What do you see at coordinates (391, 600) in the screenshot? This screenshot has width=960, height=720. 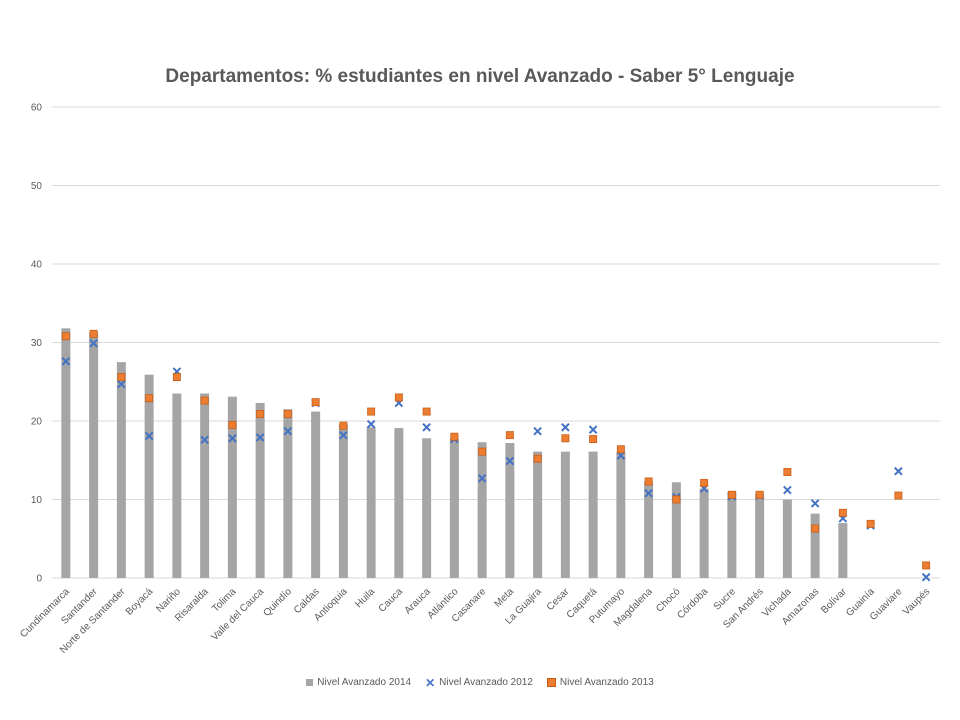 I see `x-tick-label: Cauca` at bounding box center [391, 600].